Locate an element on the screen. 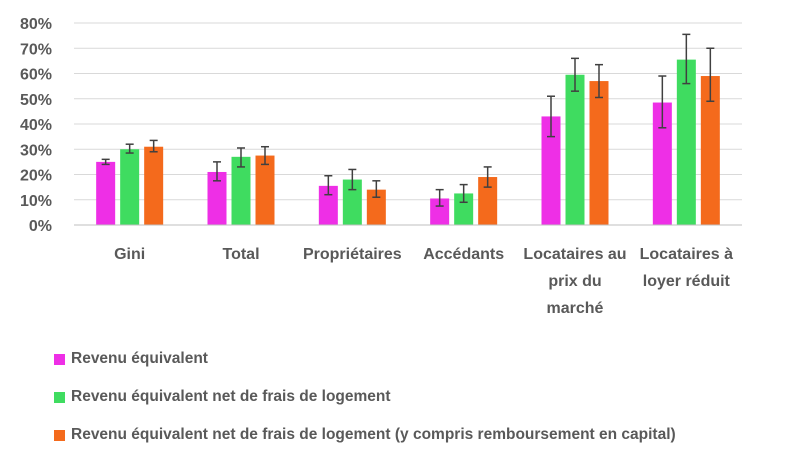  y-tick-label: 40% is located at coordinates (36, 125).